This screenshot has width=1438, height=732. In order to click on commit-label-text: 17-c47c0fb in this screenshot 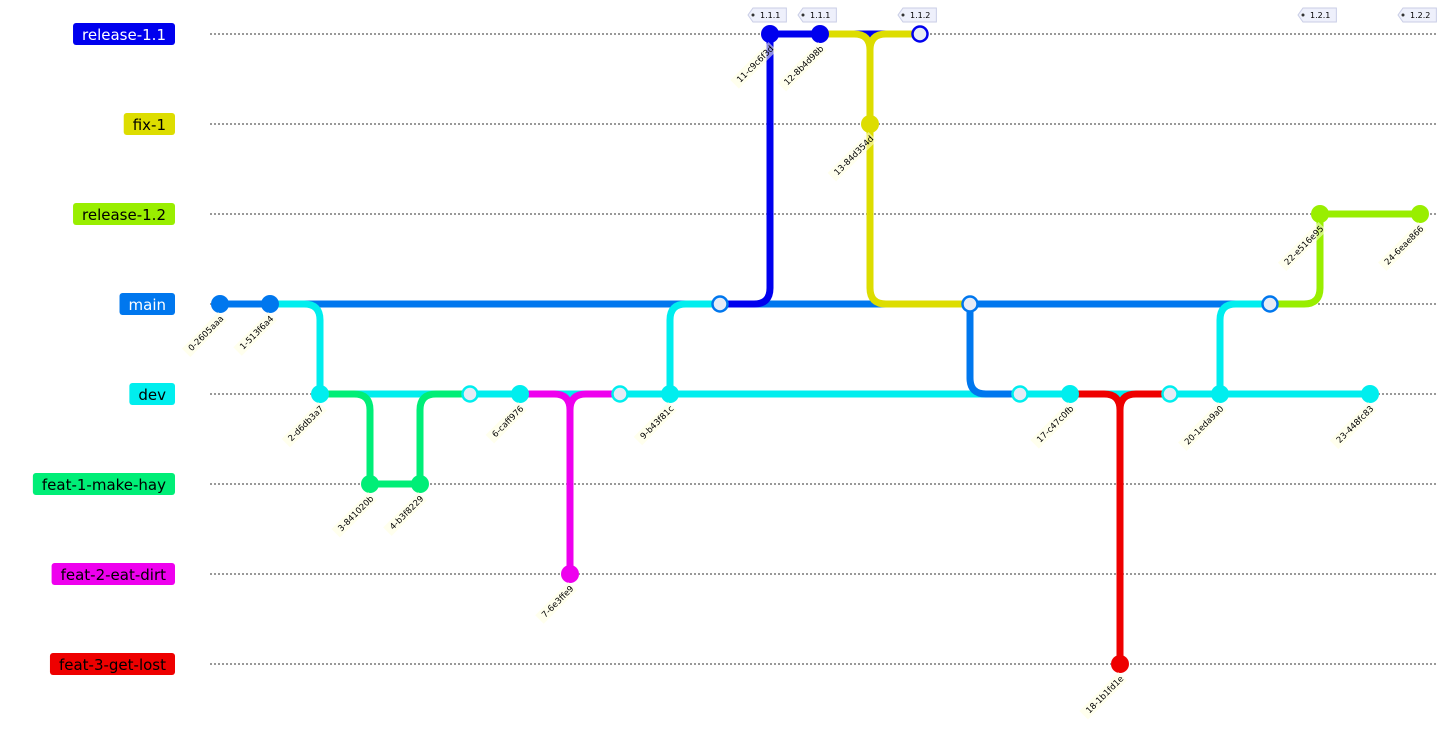, I will do `click(1055, 424)`.